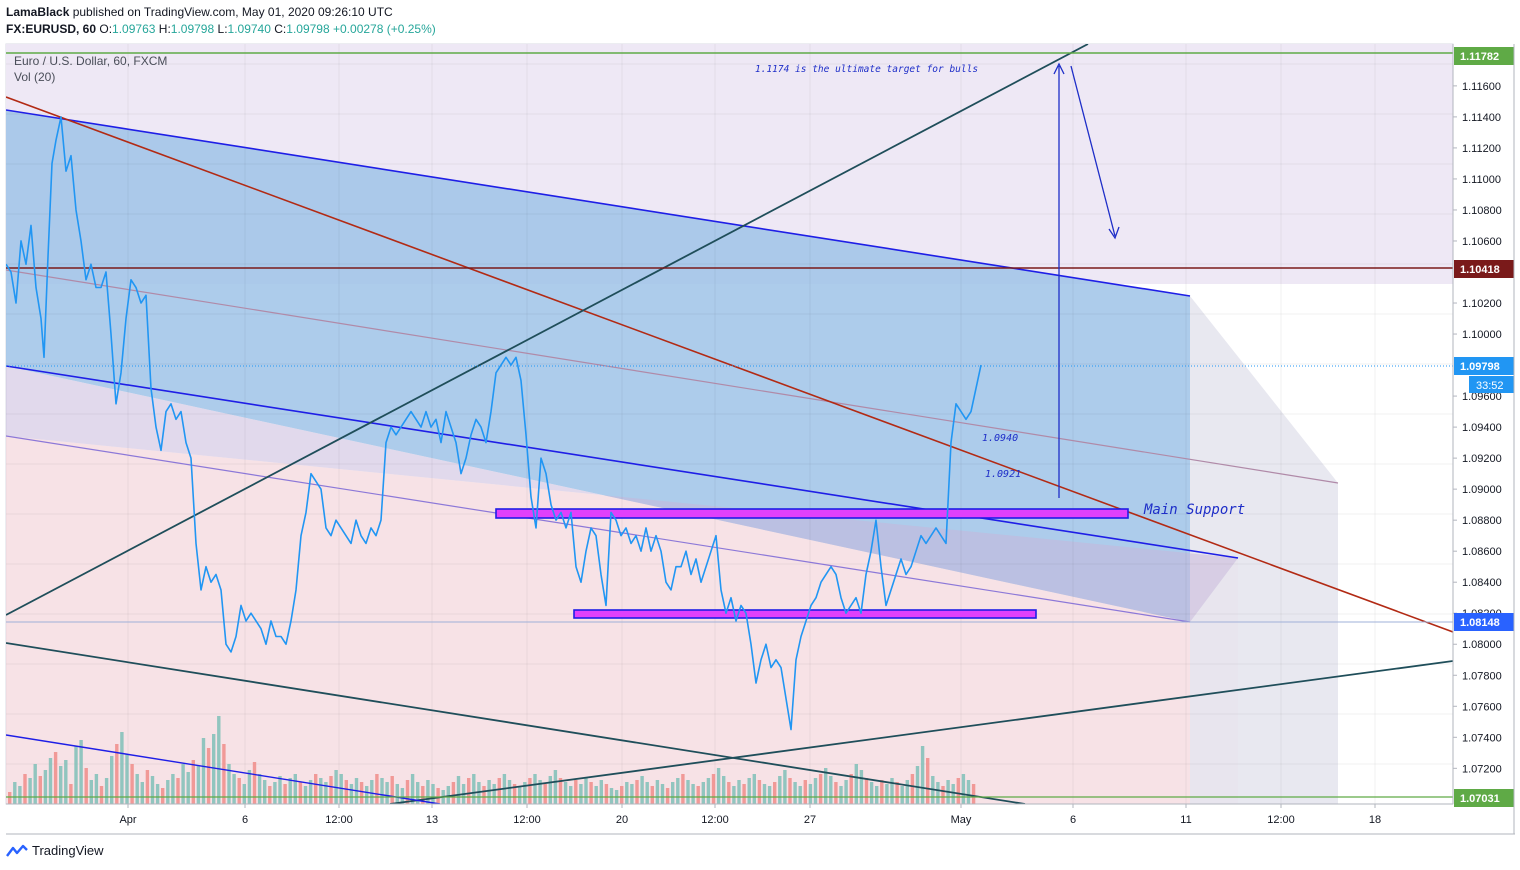  Describe the element at coordinates (1073, 820) in the screenshot. I see `x-tick-label: 6` at that location.